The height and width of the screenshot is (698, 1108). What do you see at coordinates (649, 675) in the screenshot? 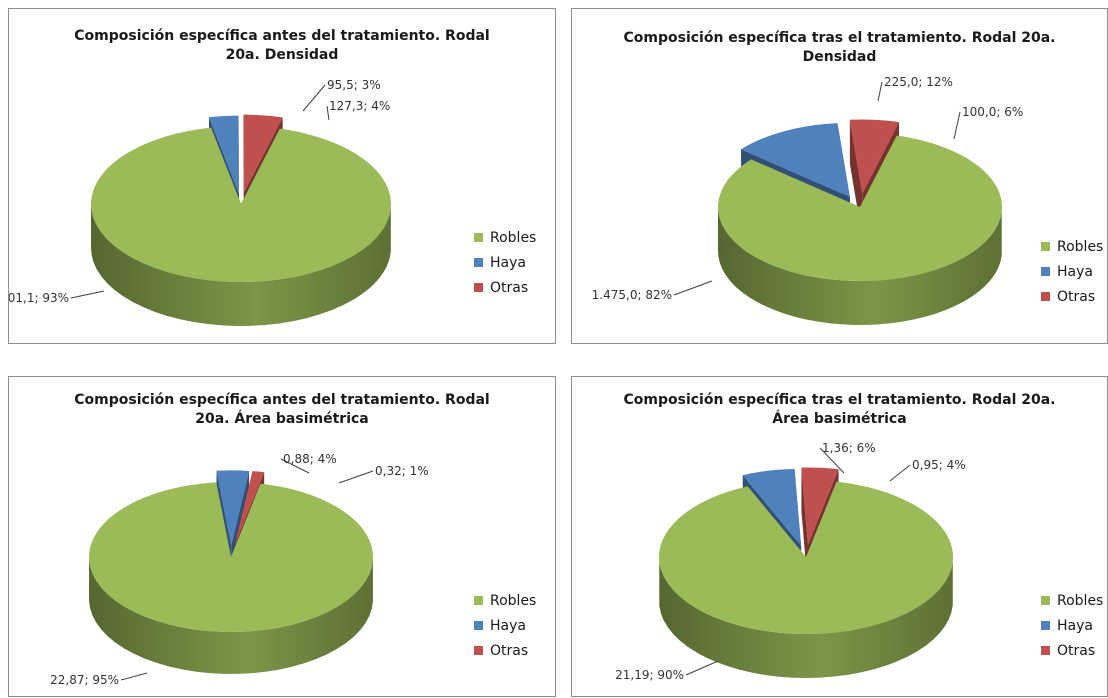
I see `data-label: 21,19; 90%` at bounding box center [649, 675].